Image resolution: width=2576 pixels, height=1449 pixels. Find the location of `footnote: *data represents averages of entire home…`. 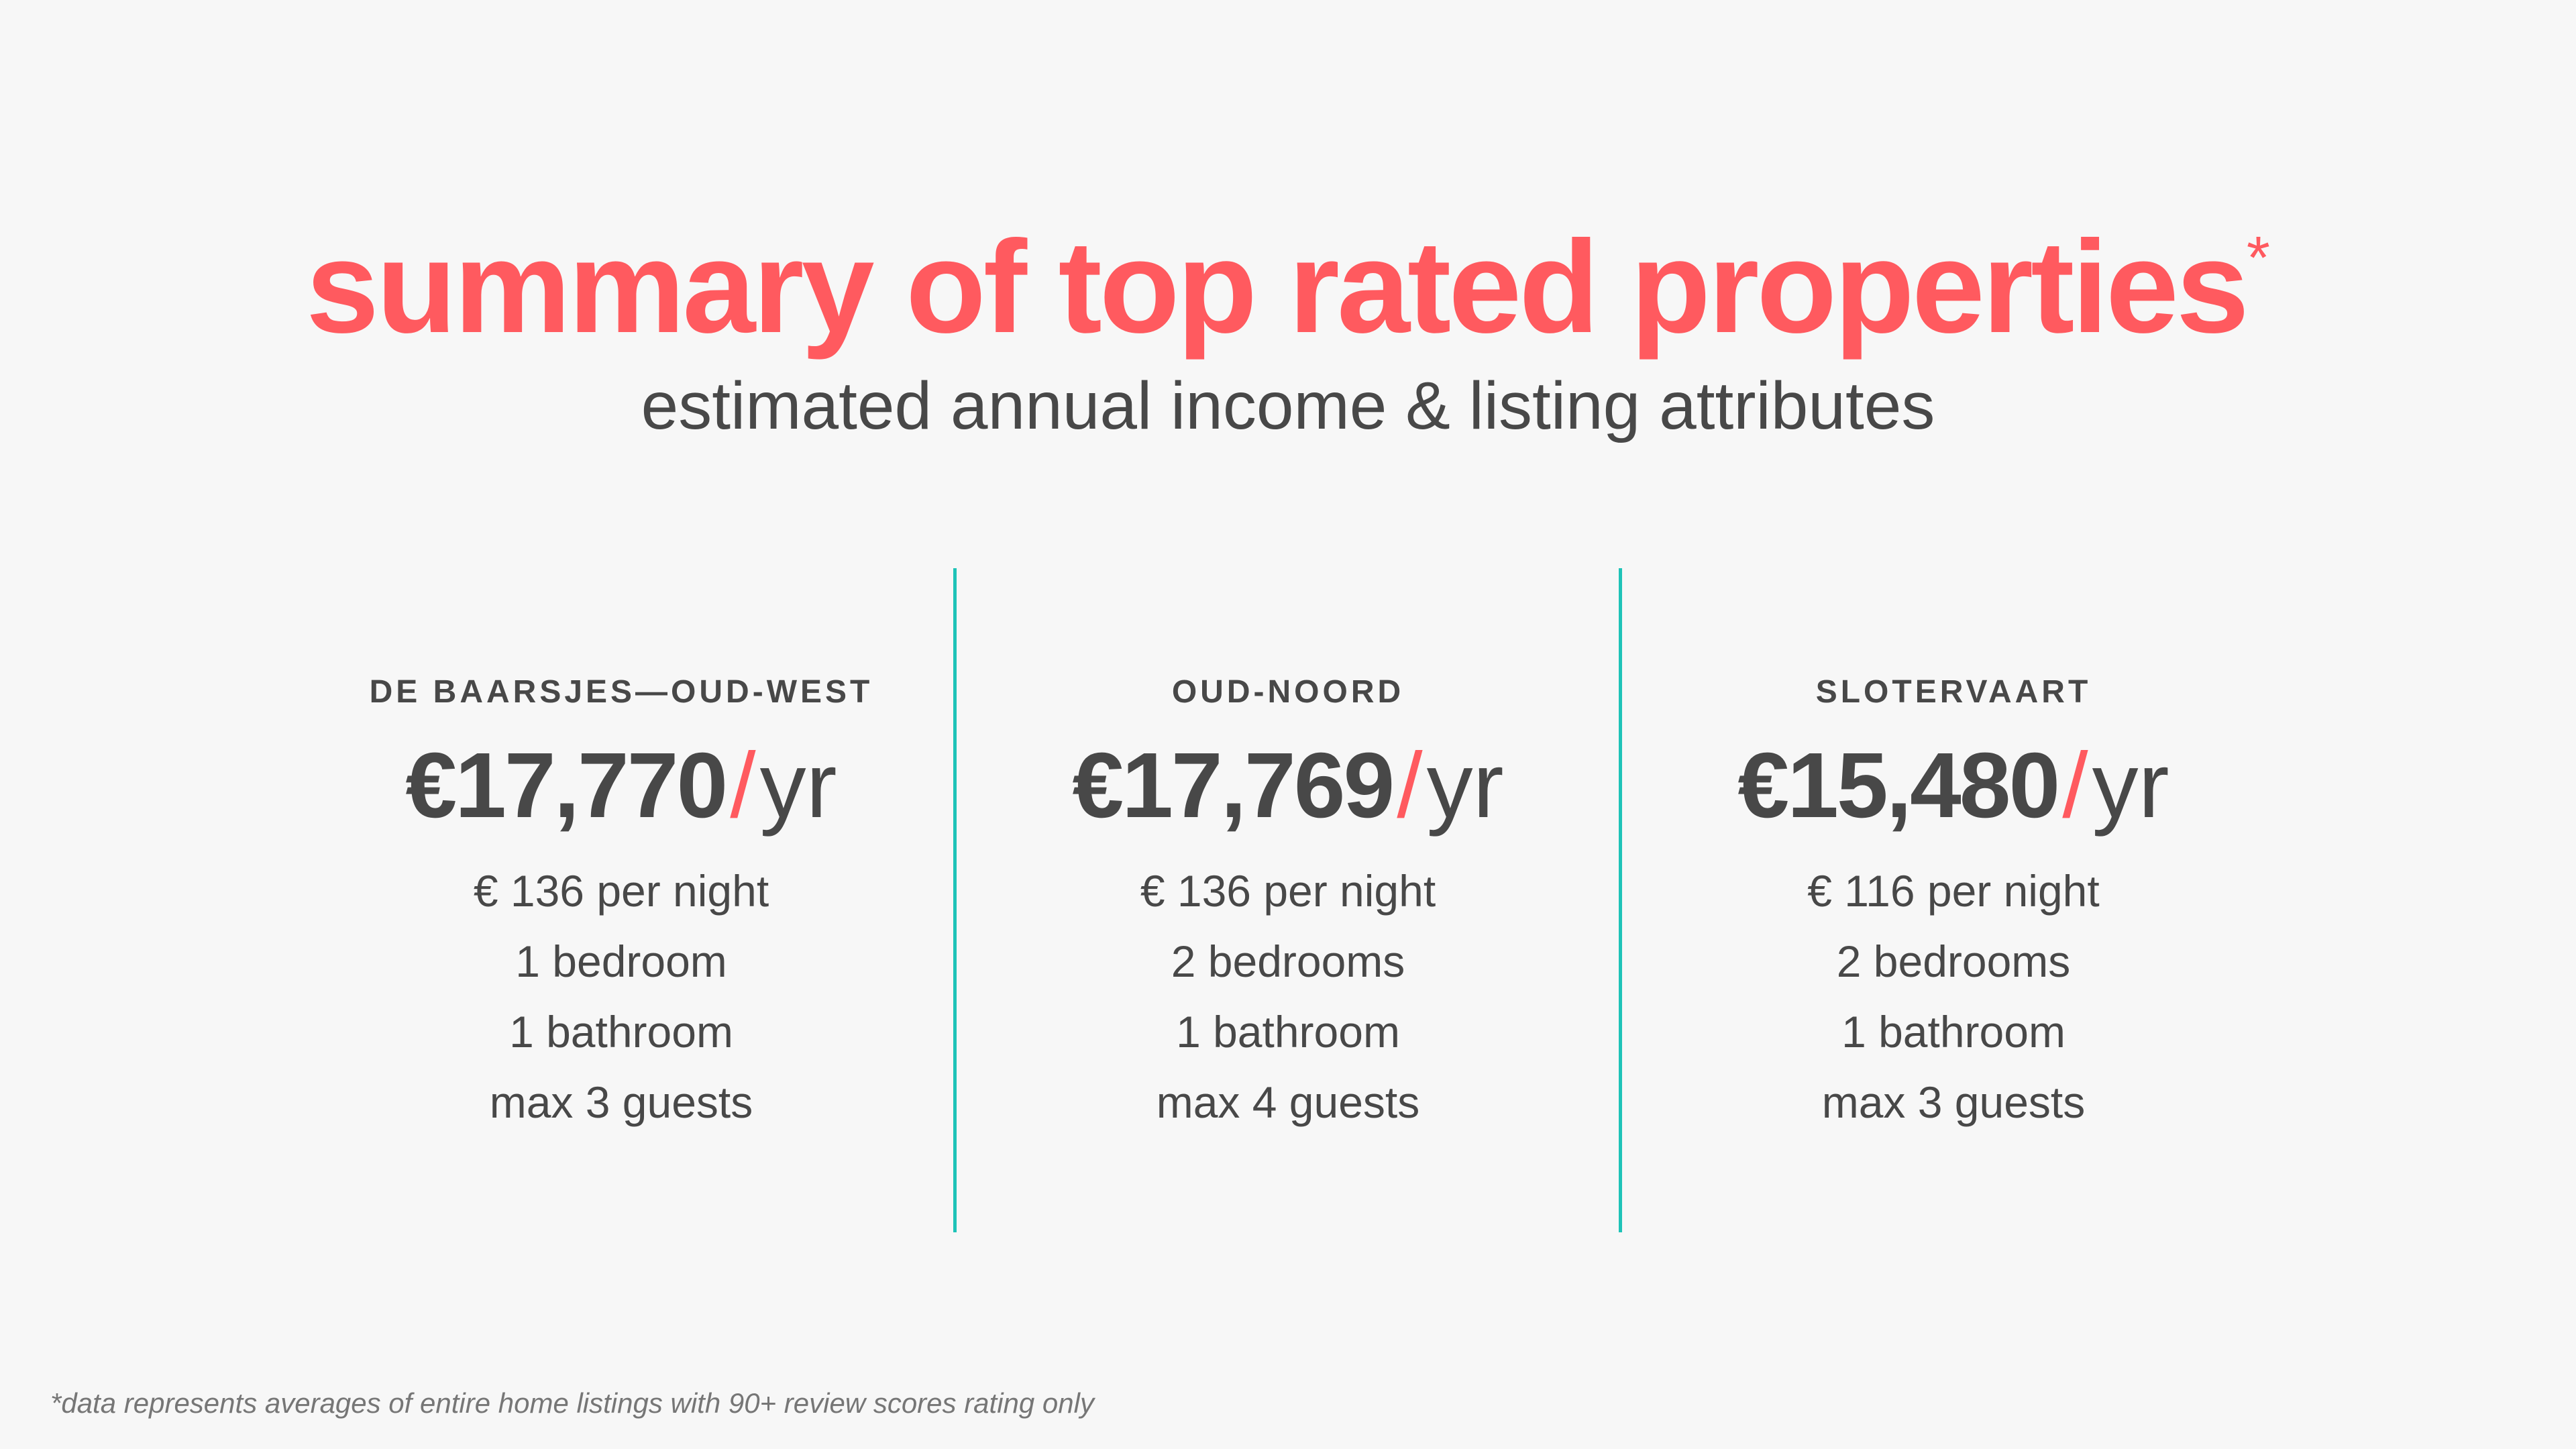

footnote: *data represents averages of entire home… is located at coordinates (572, 1403).